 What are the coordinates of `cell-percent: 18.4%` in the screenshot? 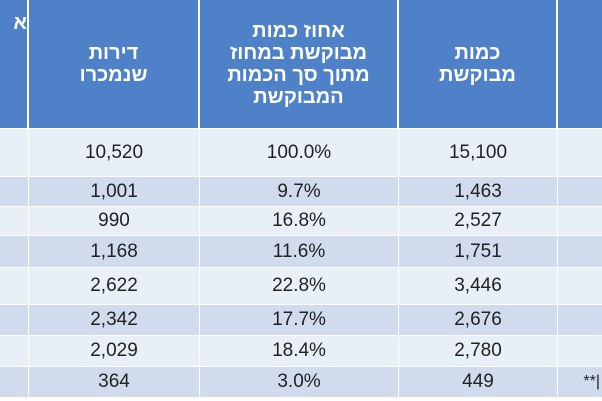 It's located at (299, 351).